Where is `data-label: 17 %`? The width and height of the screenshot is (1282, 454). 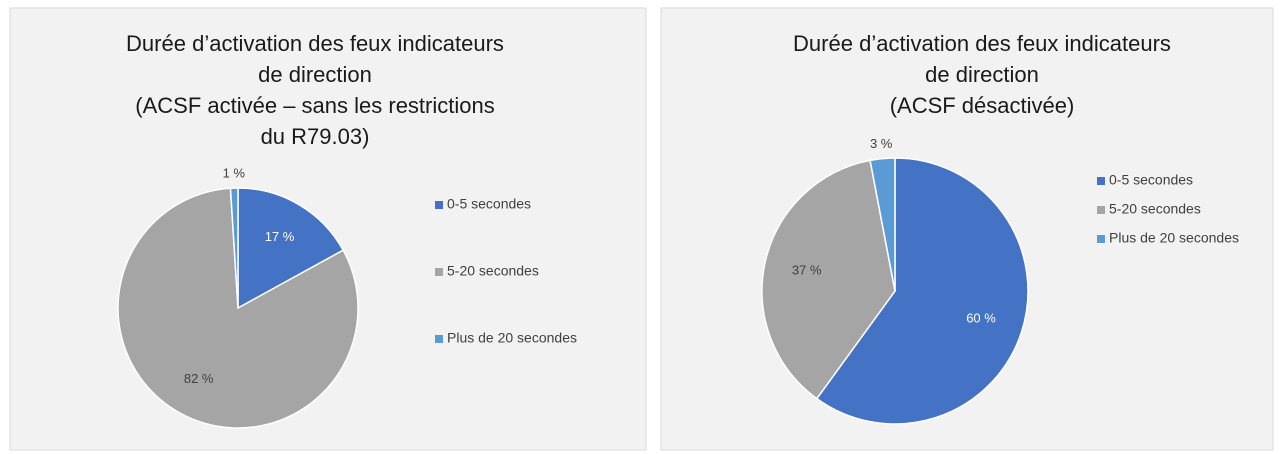
data-label: 17 % is located at coordinates (280, 236).